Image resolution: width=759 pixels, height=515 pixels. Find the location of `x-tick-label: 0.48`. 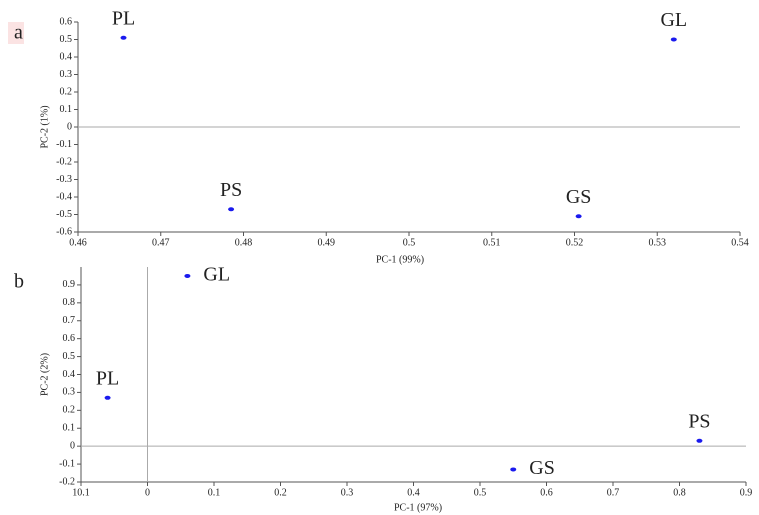

x-tick-label: 0.48 is located at coordinates (244, 242).